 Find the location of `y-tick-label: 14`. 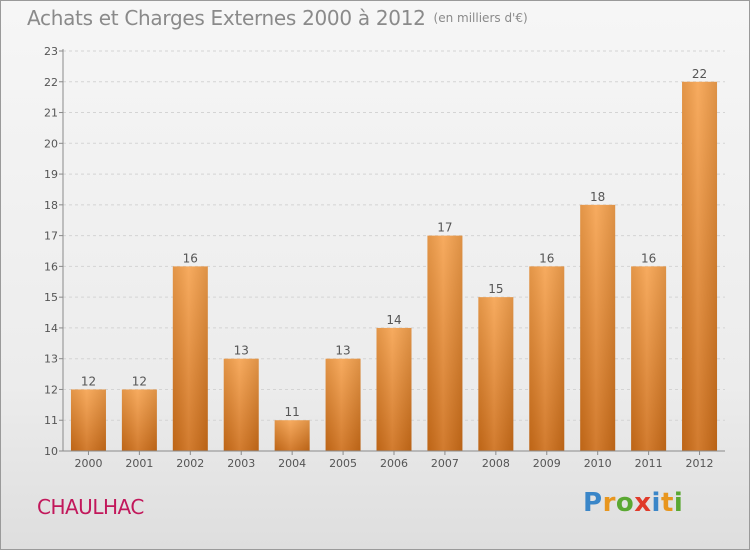

y-tick-label: 14 is located at coordinates (51, 328).